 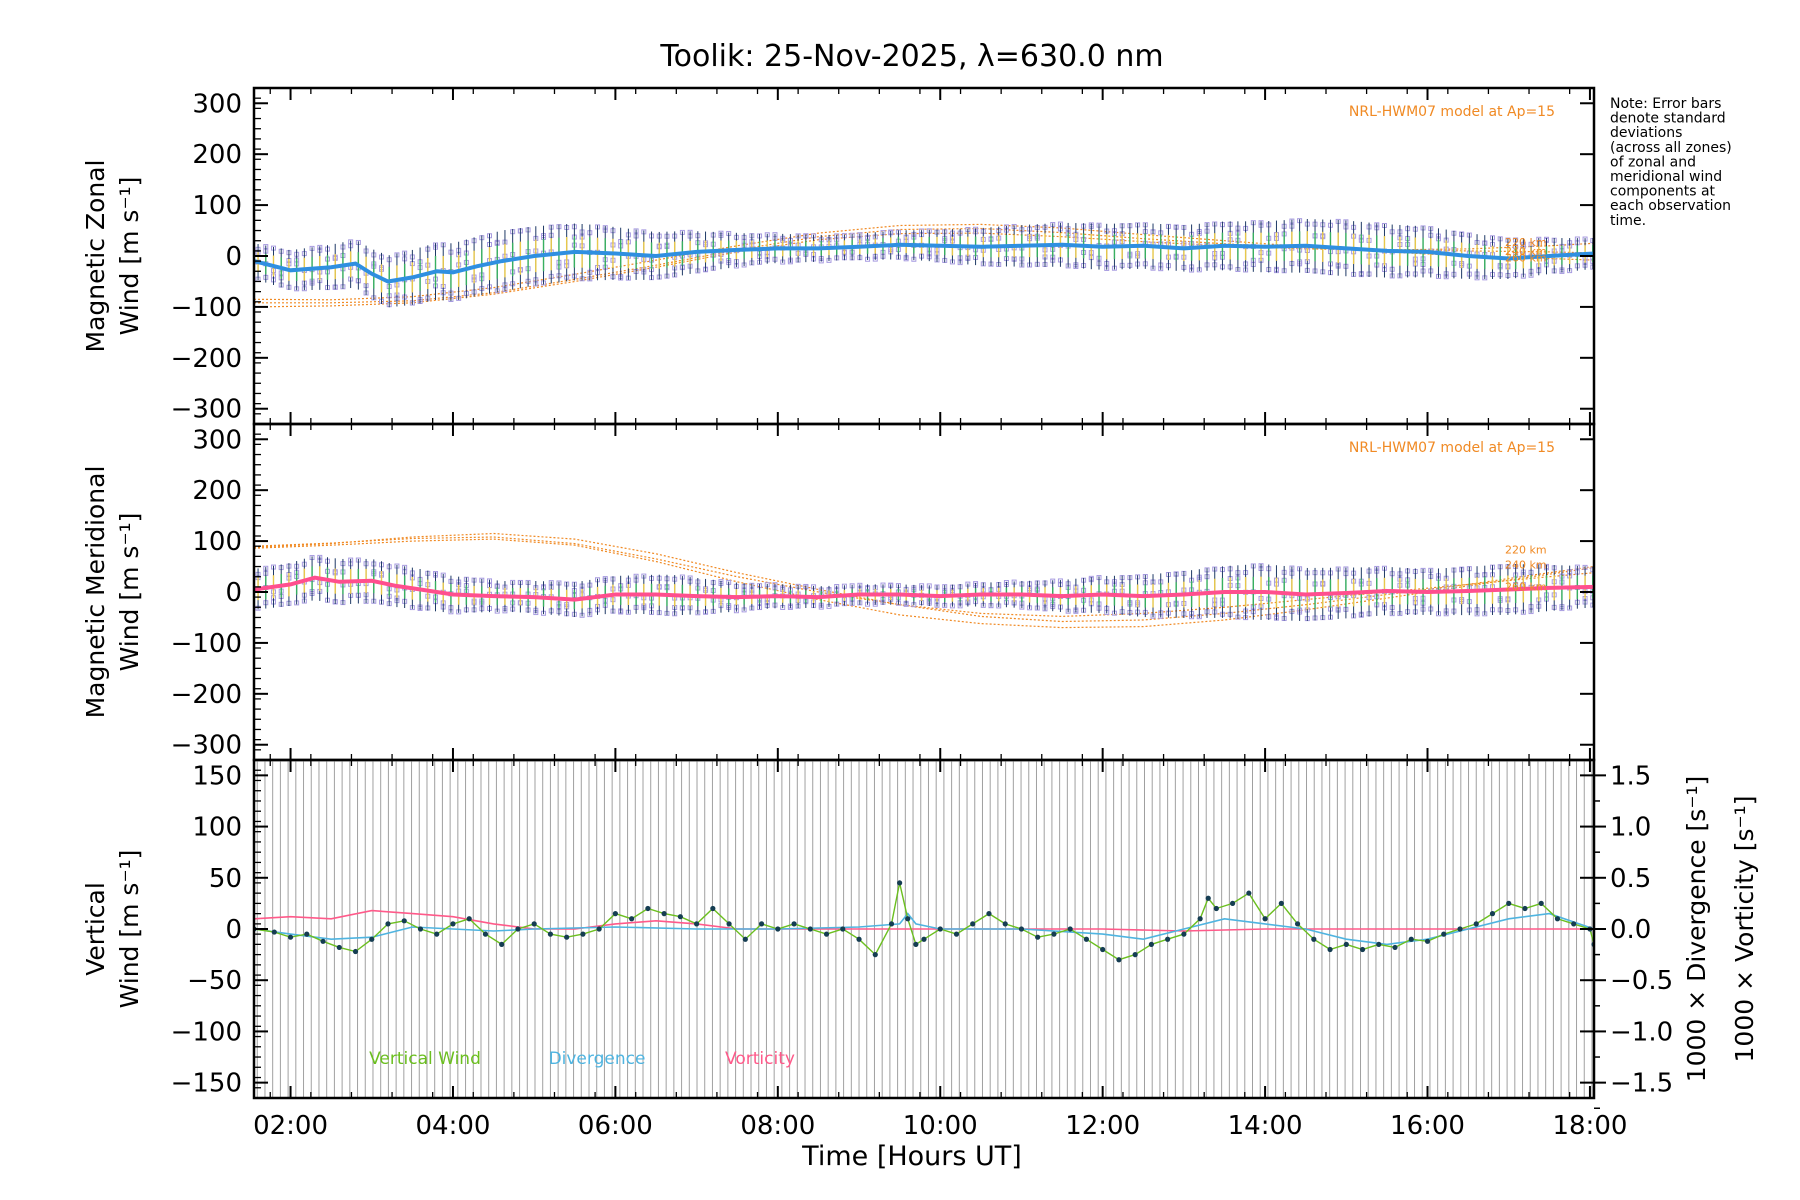 I want to click on x-tick-label: 16:00, so click(x=1427, y=1126).